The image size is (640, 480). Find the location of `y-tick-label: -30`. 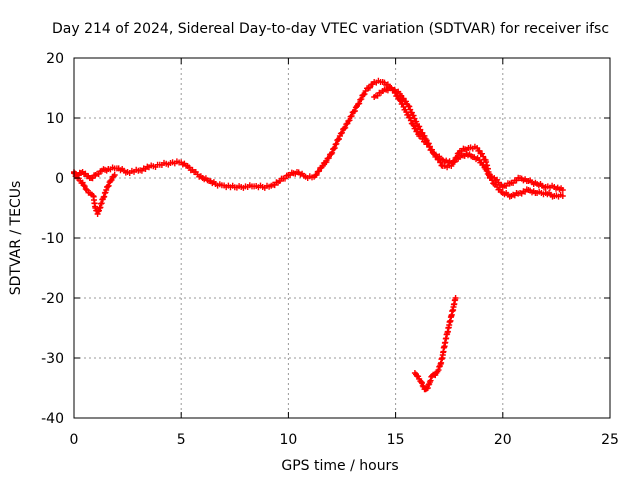

y-tick-label: -30 is located at coordinates (52, 359).